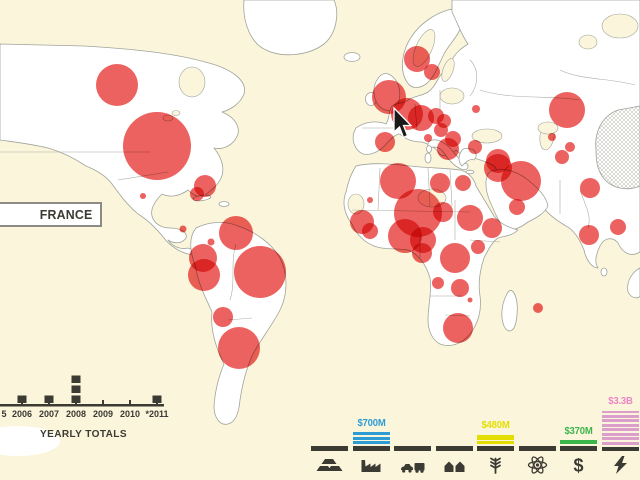 The image size is (640, 480). I want to click on legend-item-dollar: $370M $, so click(578, 436).